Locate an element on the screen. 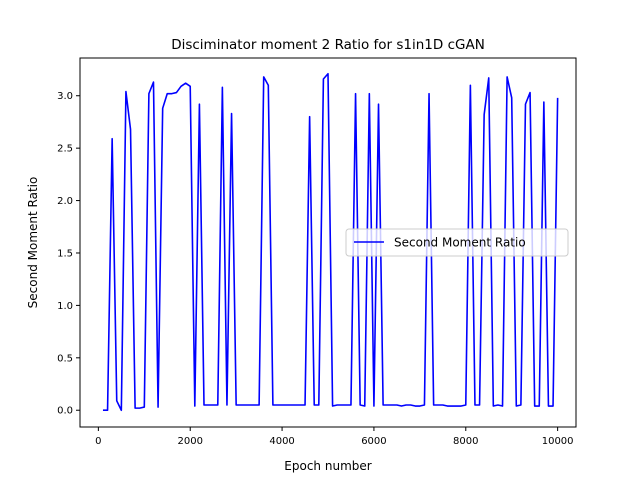 The width and height of the screenshot is (640, 480). x-axis-title: Epoch number is located at coordinates (327, 466).